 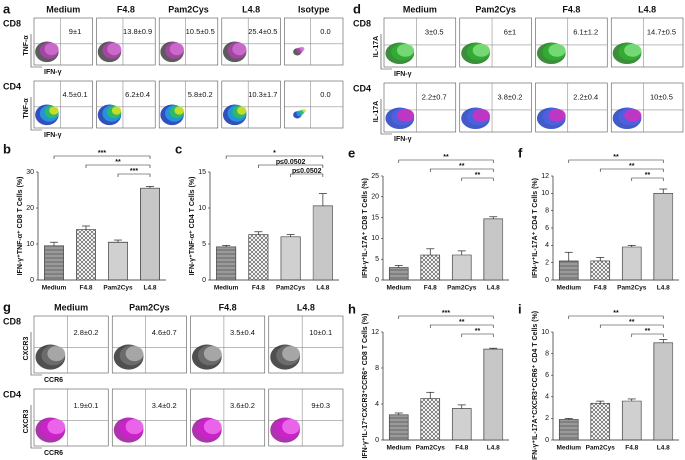 What do you see at coordinates (200, 94) in the screenshot?
I see `quadrant-value: 5.8±0.2` at bounding box center [200, 94].